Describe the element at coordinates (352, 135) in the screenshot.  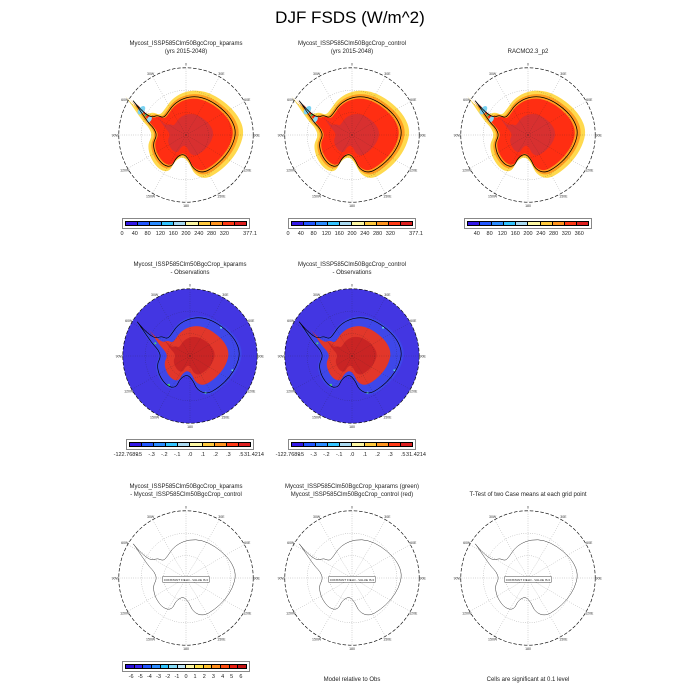
I see `map-antarctica-fsds-control: 0 30E 60E 90E 120E 150E 180 150W 120W 90W 60W 30W` at that location.